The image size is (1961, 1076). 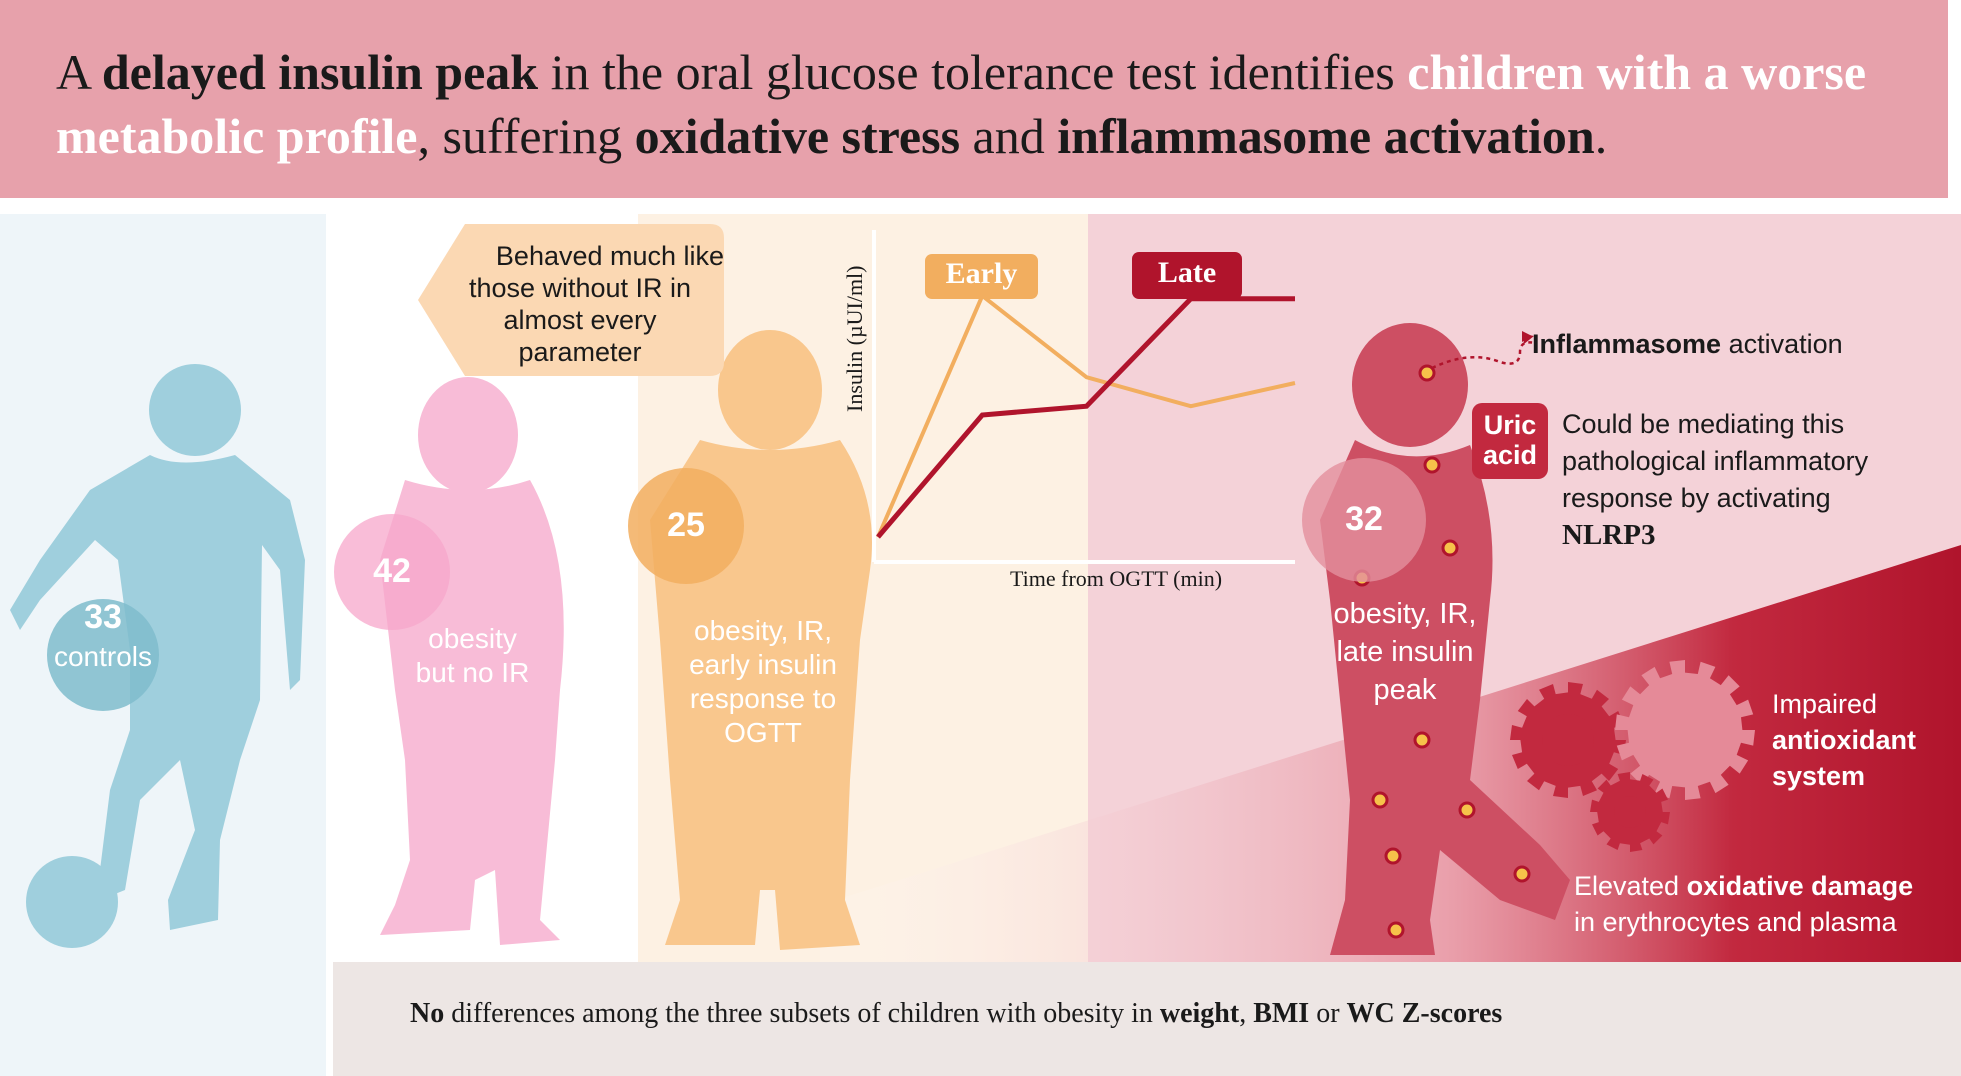 I want to click on controls-child-silhouette, so click(x=157, y=656).